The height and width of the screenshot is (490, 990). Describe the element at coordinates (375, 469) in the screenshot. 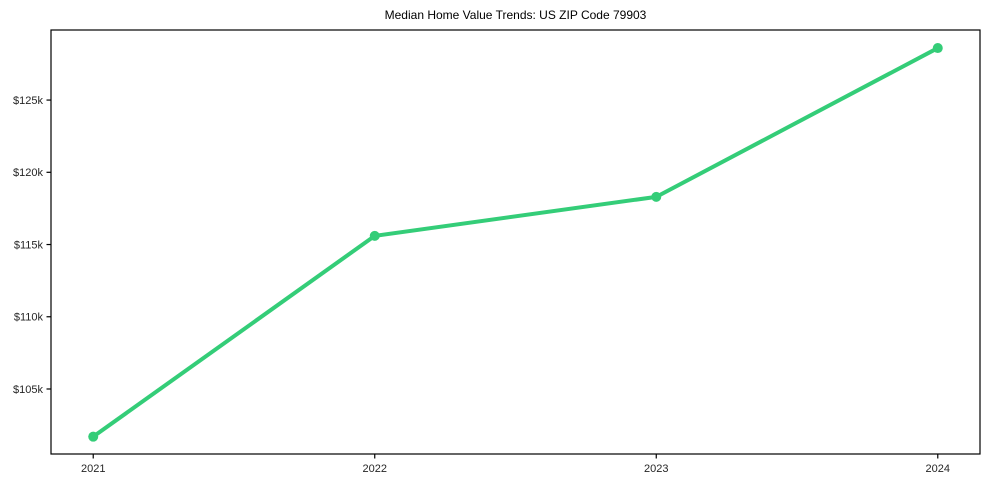

I see `x-axis-tick-label: 2022` at that location.